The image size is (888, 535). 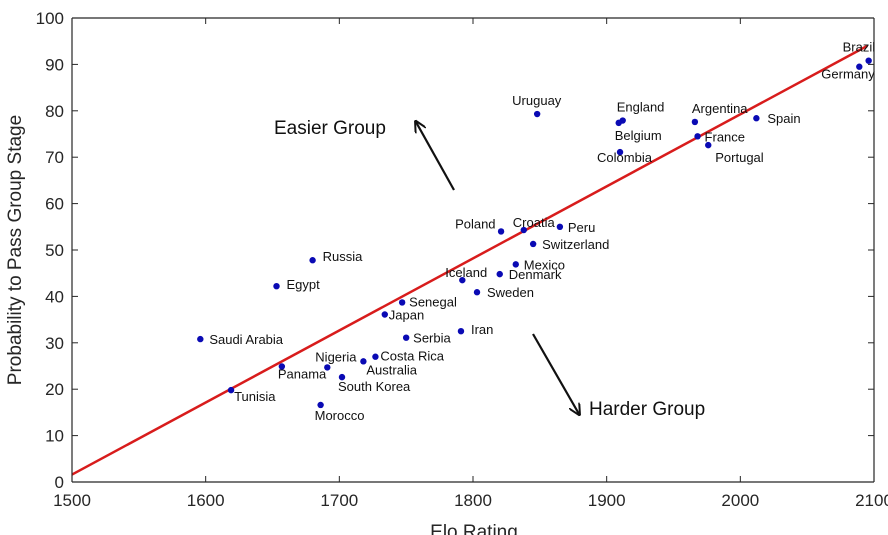 What do you see at coordinates (54, 250) in the screenshot?
I see `y-tick-label-50: 50` at bounding box center [54, 250].